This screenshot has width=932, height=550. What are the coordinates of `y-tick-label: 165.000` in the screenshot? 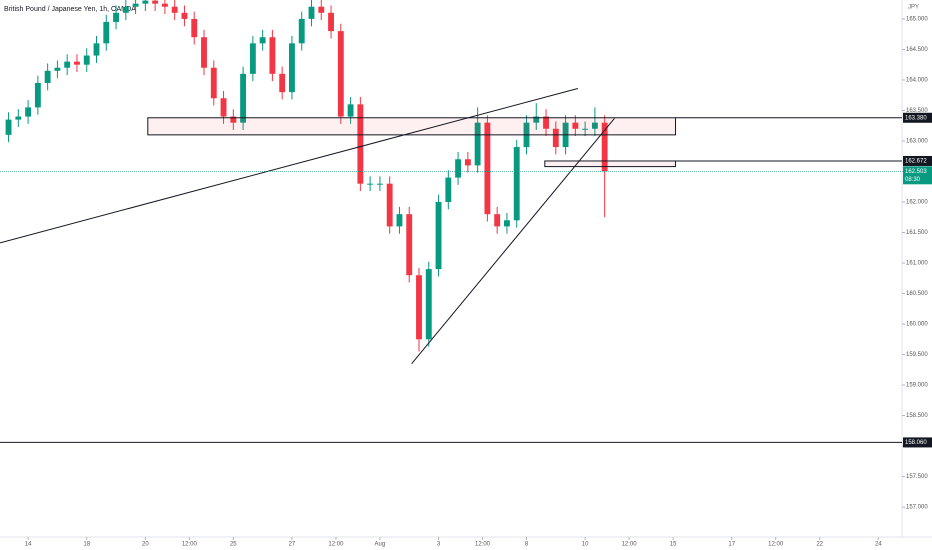 It's located at (917, 19).